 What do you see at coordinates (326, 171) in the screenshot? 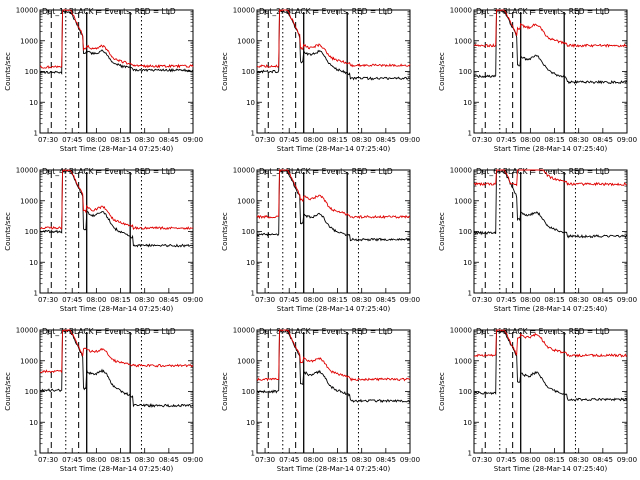
I see `chart-title: Det_5f BLACK = Events, RED = LLD` at bounding box center [326, 171].